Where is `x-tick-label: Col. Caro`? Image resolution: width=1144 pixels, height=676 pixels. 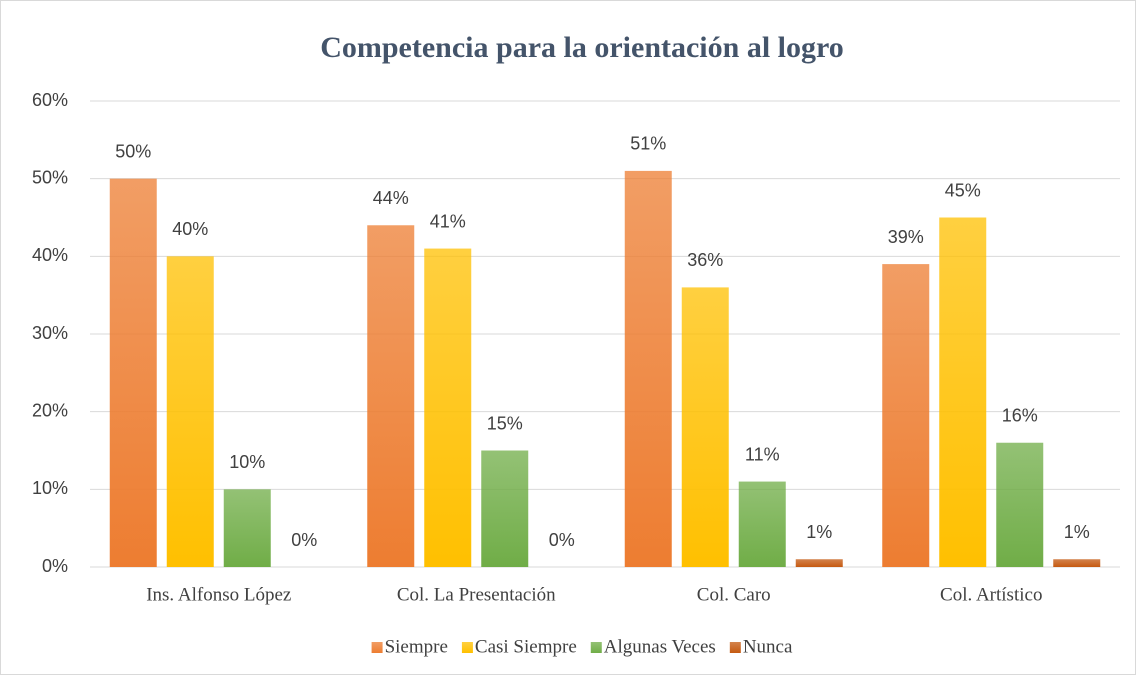
x-tick-label: Col. Caro is located at coordinates (734, 594).